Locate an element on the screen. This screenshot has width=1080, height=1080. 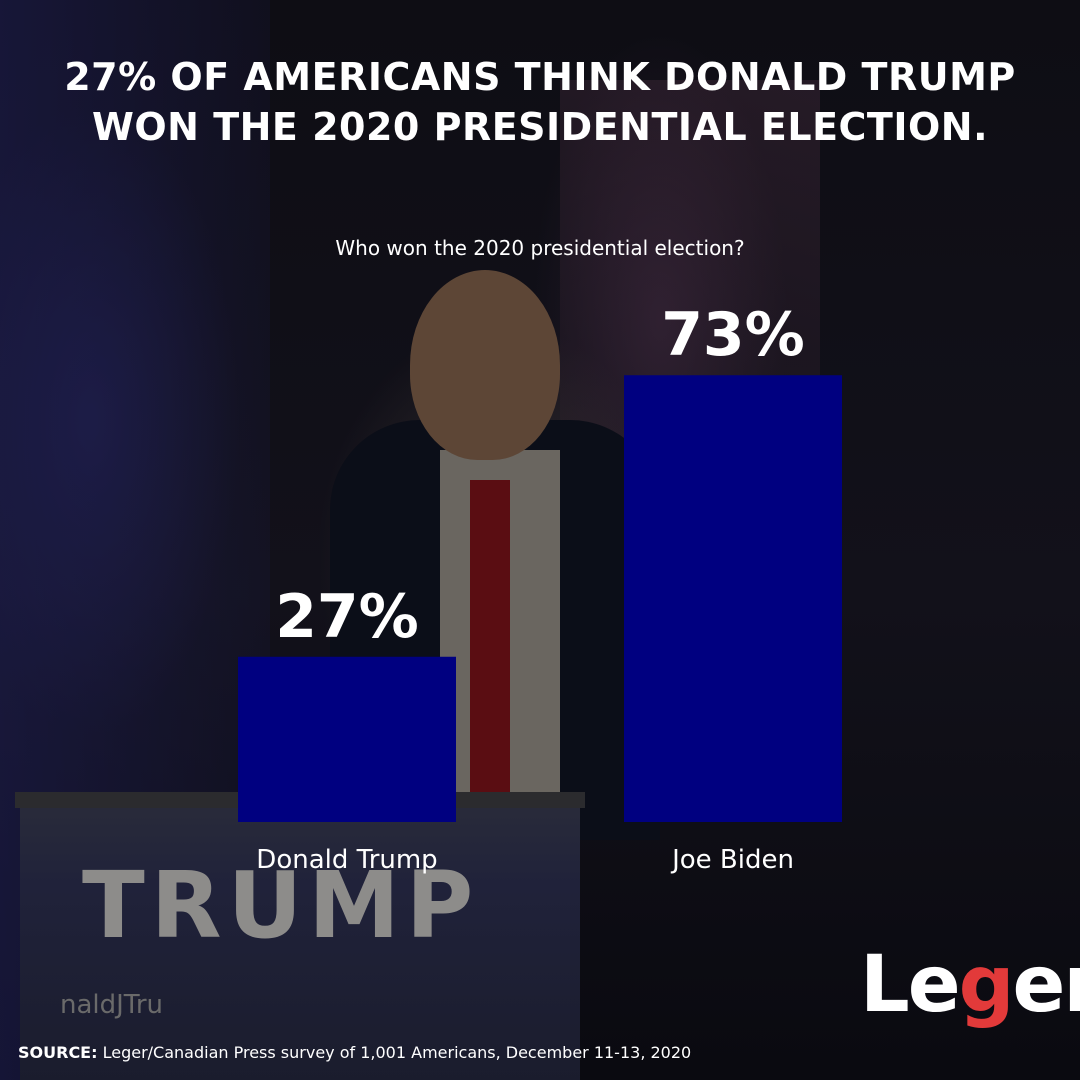
logo-text-left: Le is located at coordinates (910, 985).